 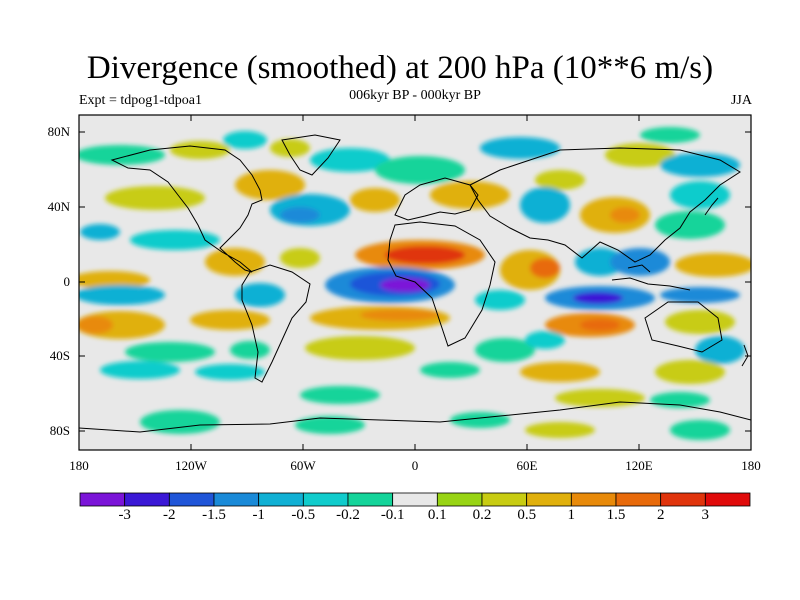 What do you see at coordinates (482, 515) in the screenshot?
I see `colorbar-label: 0.2` at bounding box center [482, 515].